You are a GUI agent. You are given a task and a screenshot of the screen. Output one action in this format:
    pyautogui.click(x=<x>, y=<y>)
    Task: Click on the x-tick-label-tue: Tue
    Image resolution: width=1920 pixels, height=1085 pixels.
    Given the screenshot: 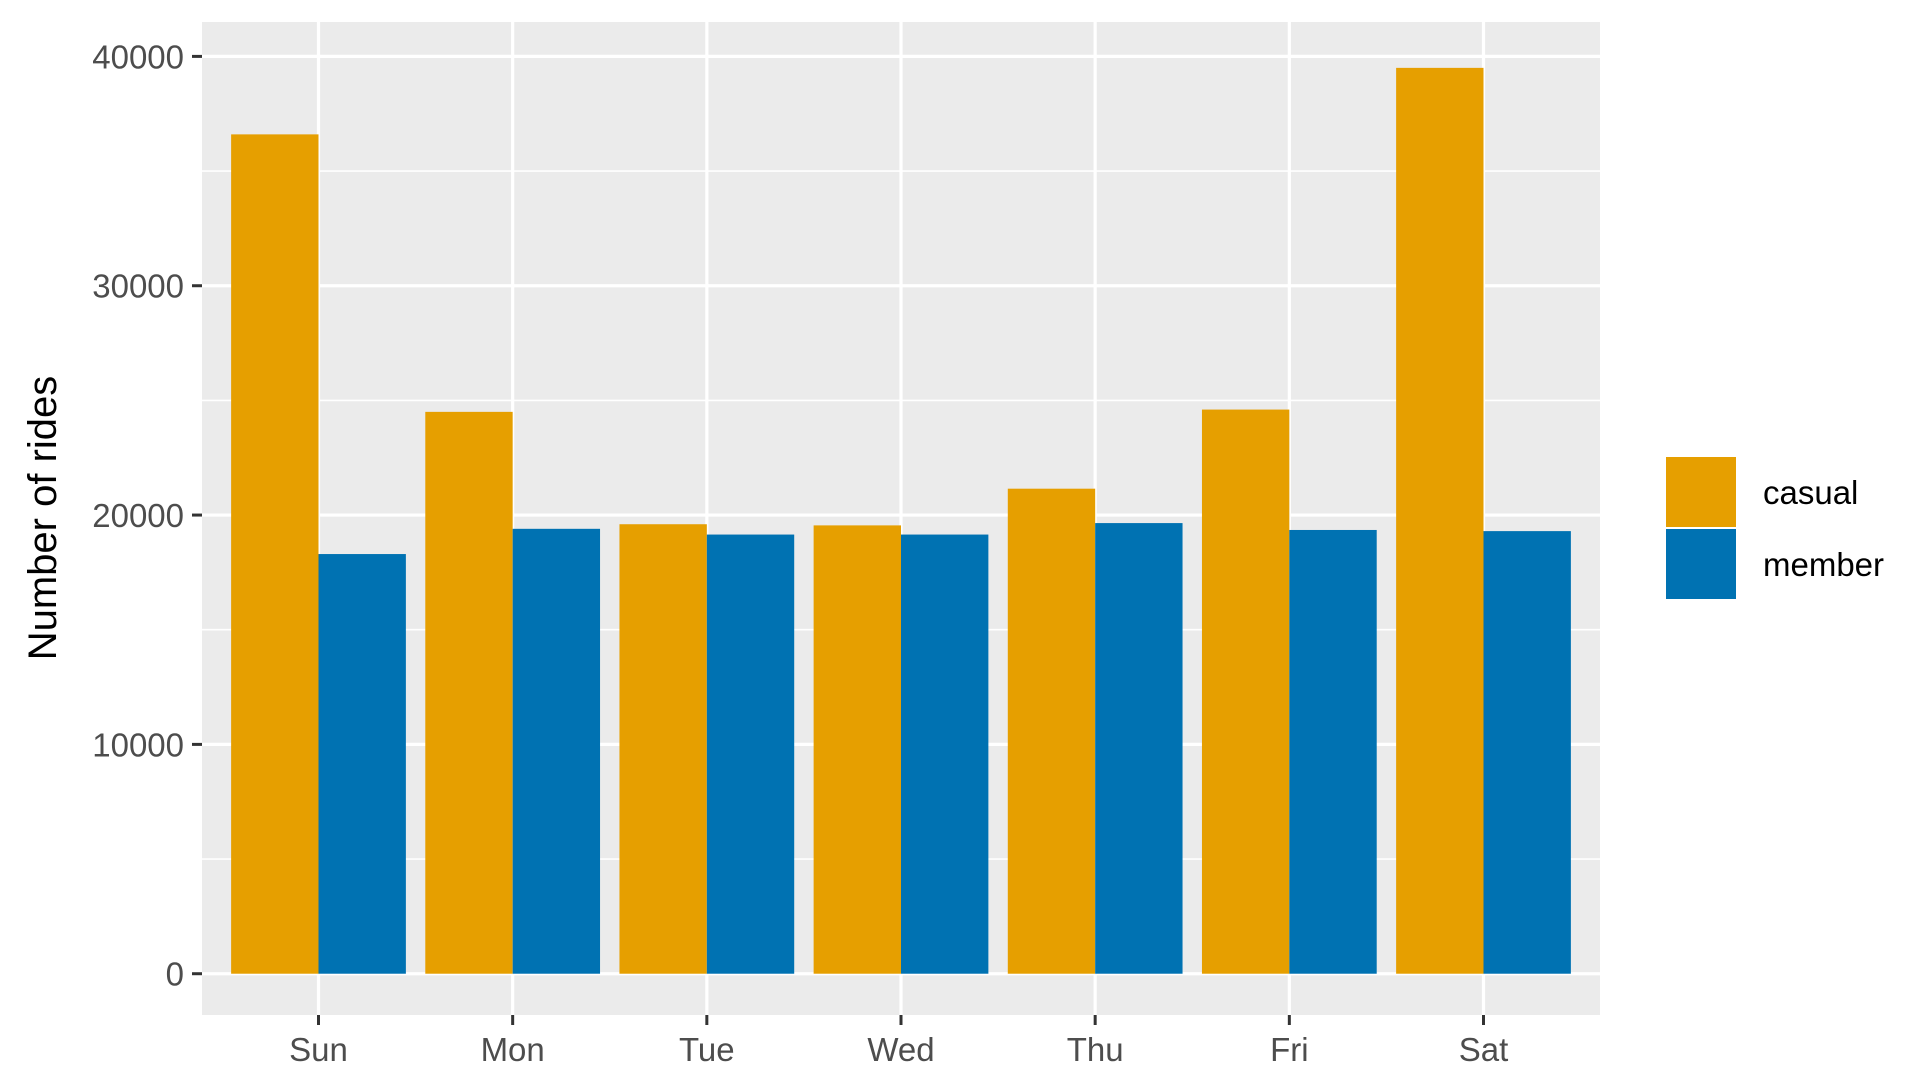 What is the action you would take?
    pyautogui.click(x=707, y=1049)
    